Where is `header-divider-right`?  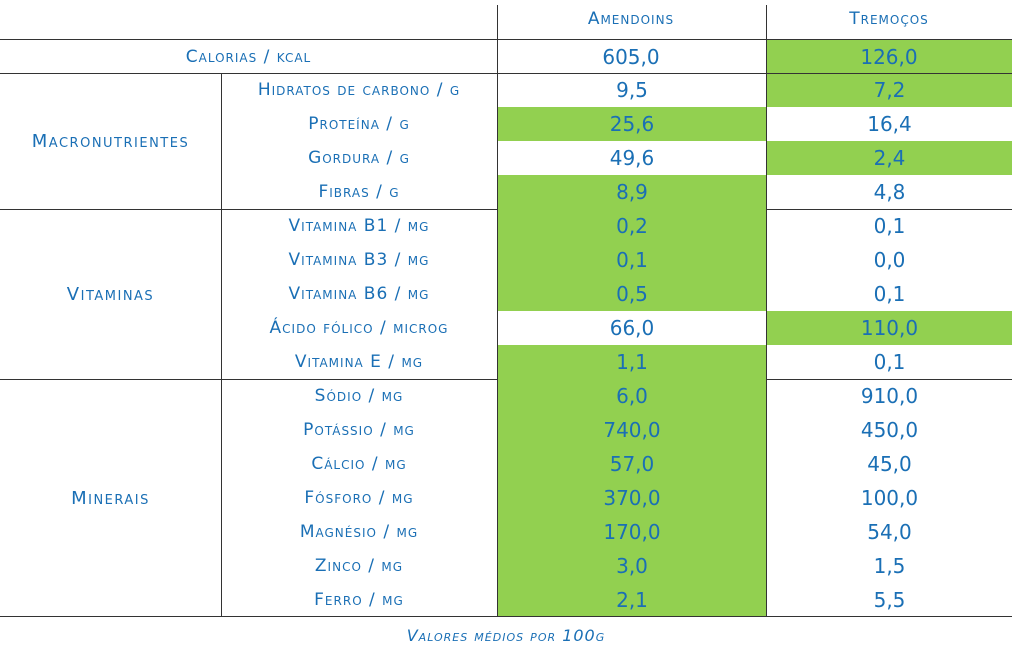
header-divider-right is located at coordinates (766, 22).